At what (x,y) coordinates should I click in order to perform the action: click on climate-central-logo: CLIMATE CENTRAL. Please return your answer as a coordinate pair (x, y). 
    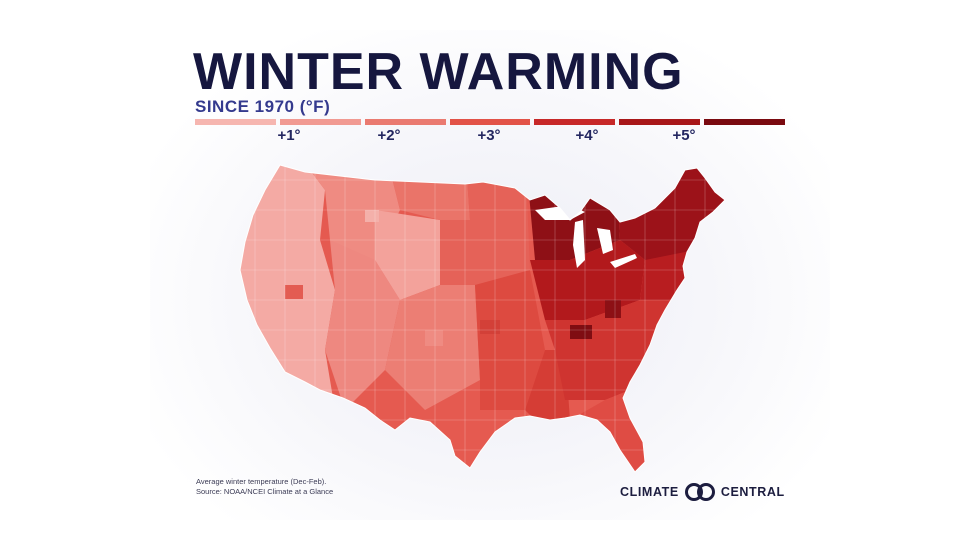
    Looking at the image, I should click on (702, 492).